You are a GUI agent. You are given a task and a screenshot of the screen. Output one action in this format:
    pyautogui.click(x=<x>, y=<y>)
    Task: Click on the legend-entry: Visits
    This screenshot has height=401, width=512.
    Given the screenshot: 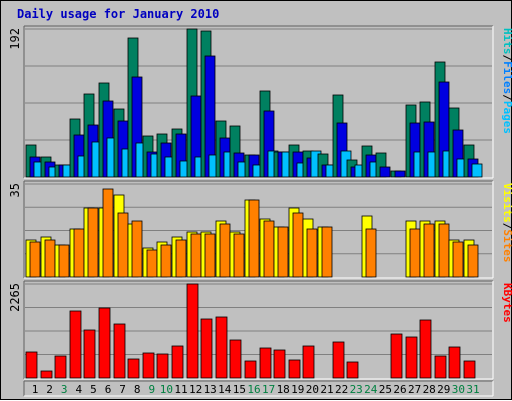 What is the action you would take?
    pyautogui.click(x=506, y=203)
    